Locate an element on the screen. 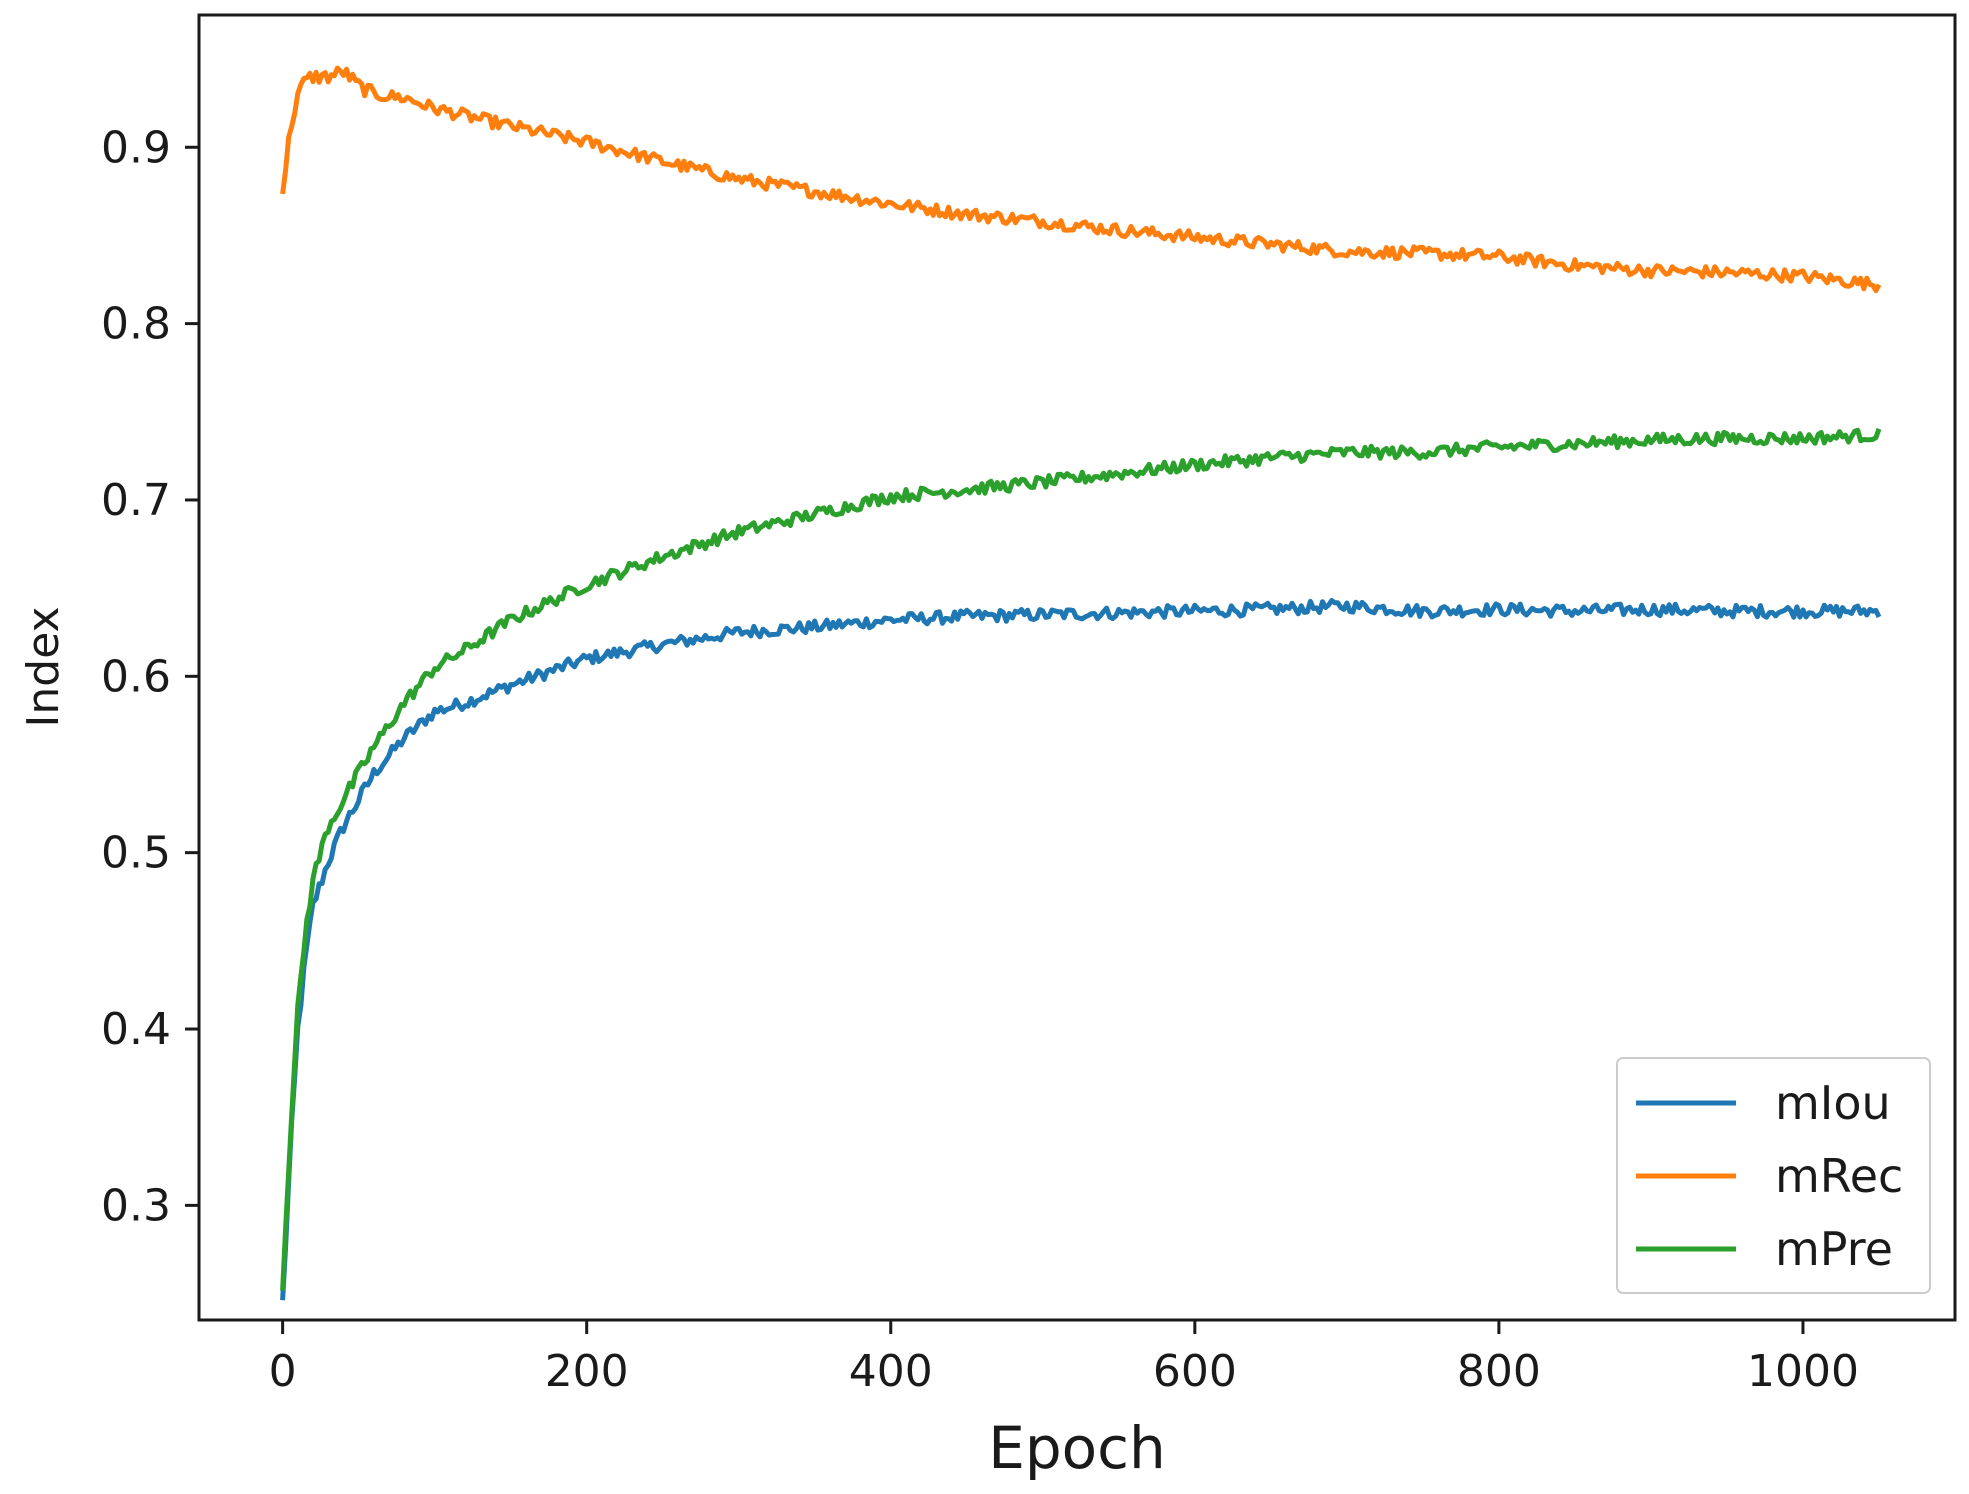  y-tick-label: 0.8 is located at coordinates (136, 324).